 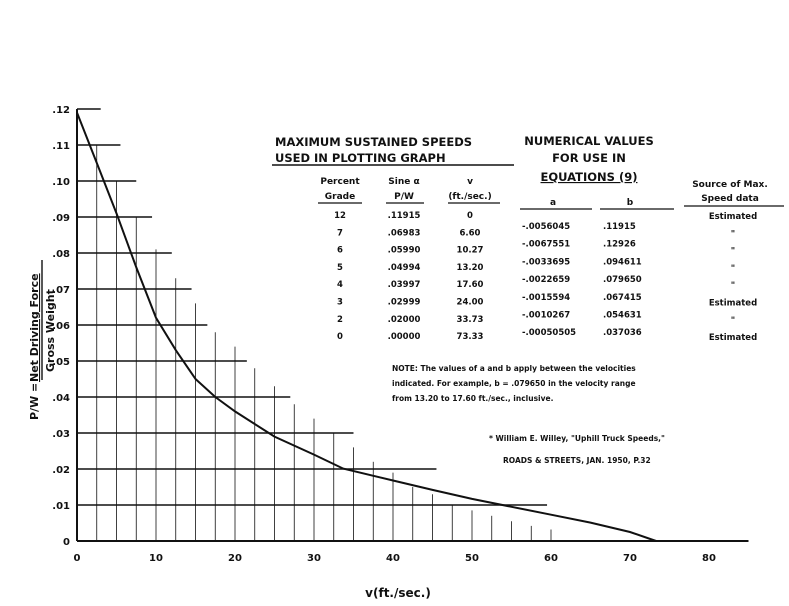 What do you see at coordinates (340, 216) in the screenshot?
I see `speeds-table-cell: 12` at bounding box center [340, 216].